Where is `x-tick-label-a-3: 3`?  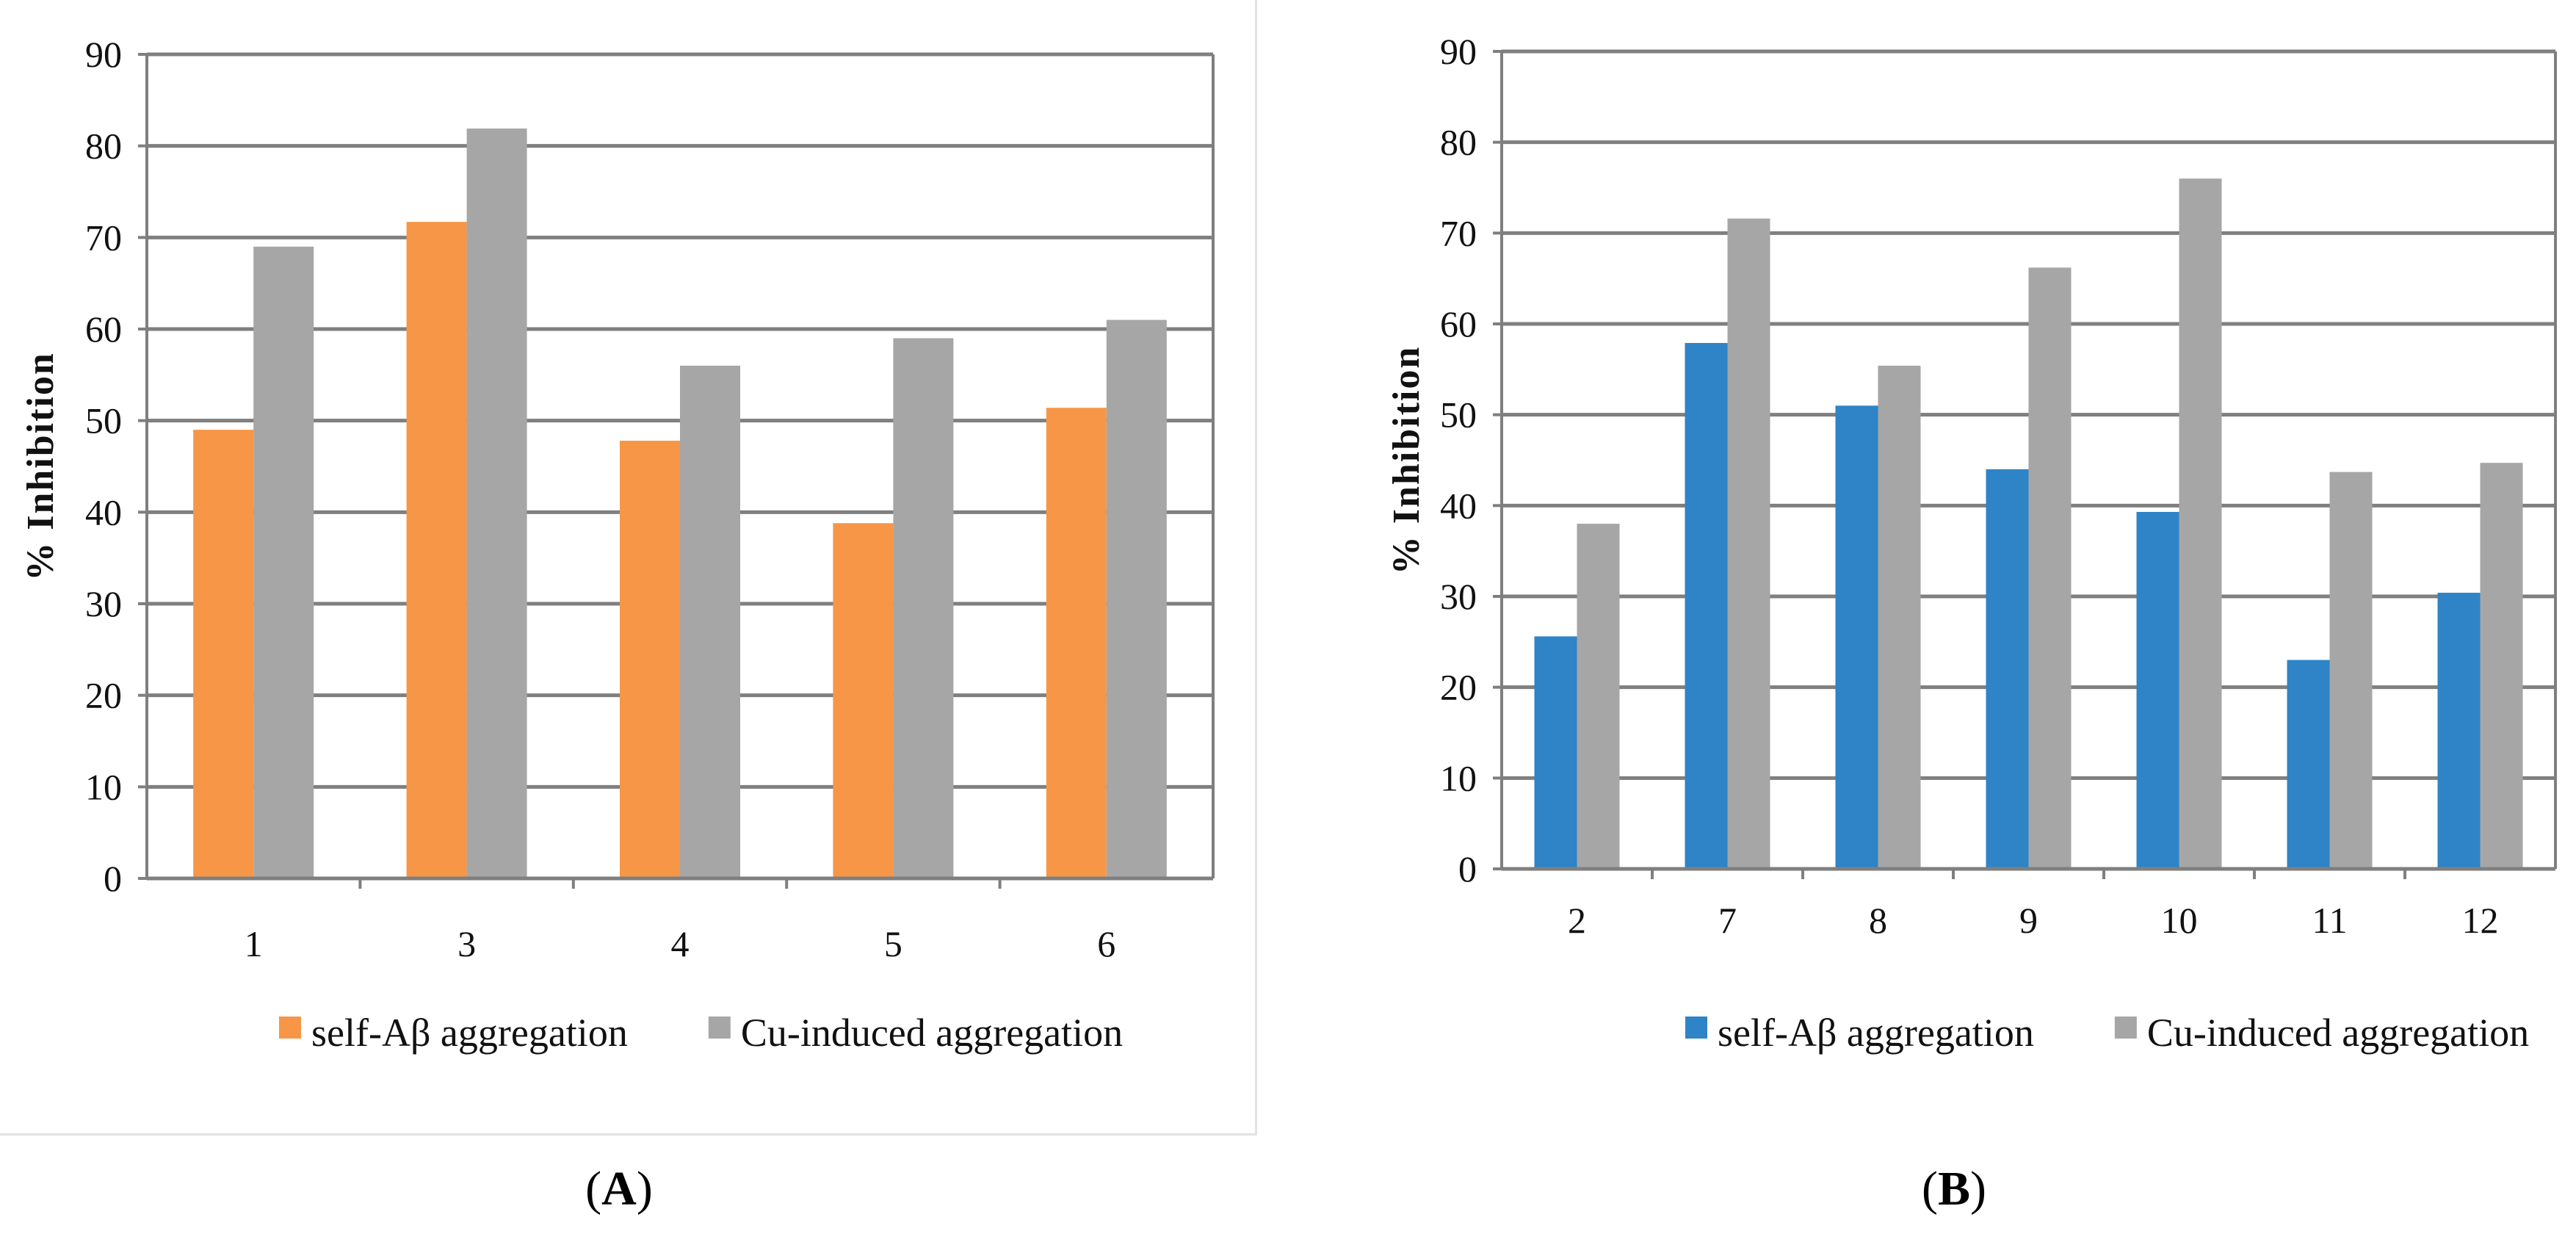 x-tick-label-a-3: 3 is located at coordinates (466, 943).